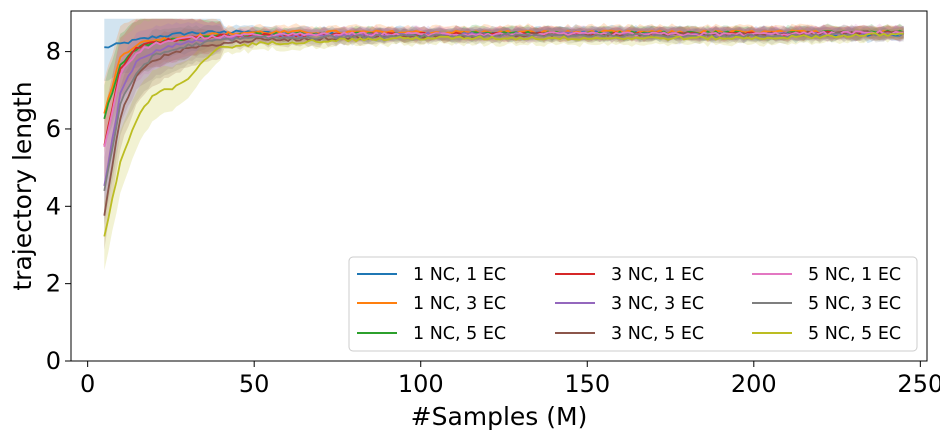 This screenshot has width=940, height=442. Describe the element at coordinates (421, 384) in the screenshot. I see `x-tick-label: 100` at that location.